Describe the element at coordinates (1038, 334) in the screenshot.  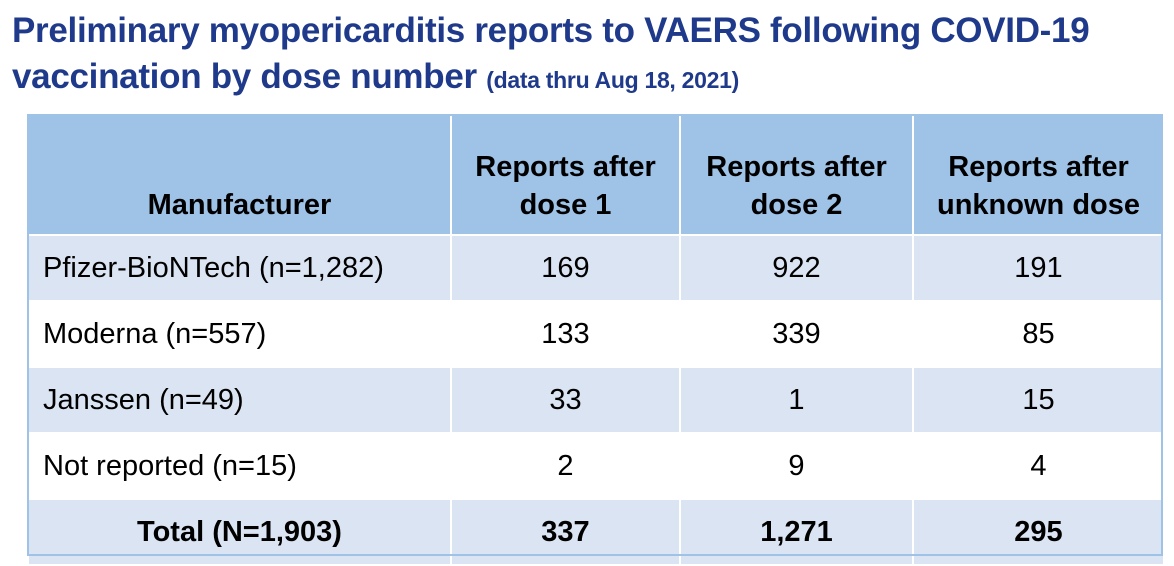
I see `unknown-dose-cell: 85` at that location.